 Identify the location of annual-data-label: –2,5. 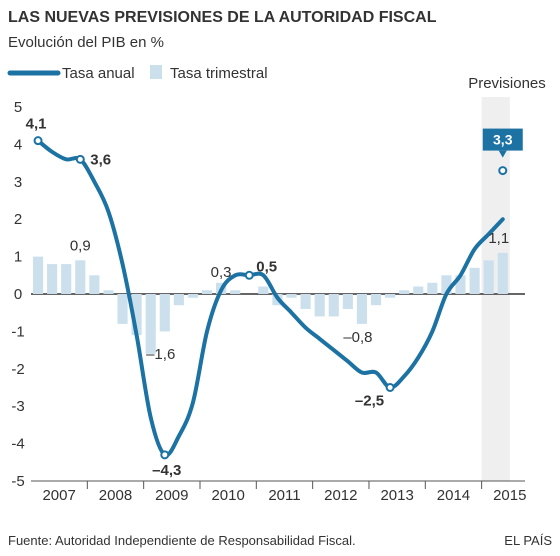
(369, 401).